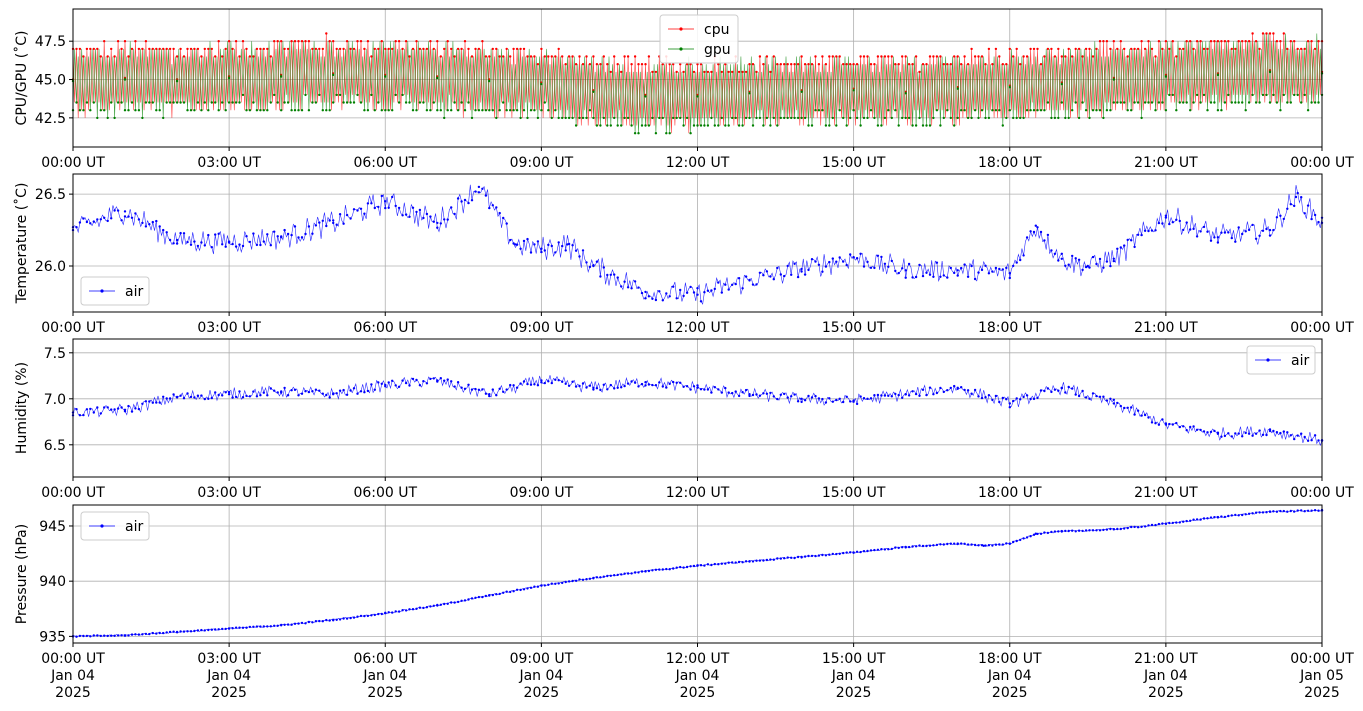 The width and height of the screenshot is (1363, 711). I want to click on x-tick-label: 15:00 UT, so click(854, 163).